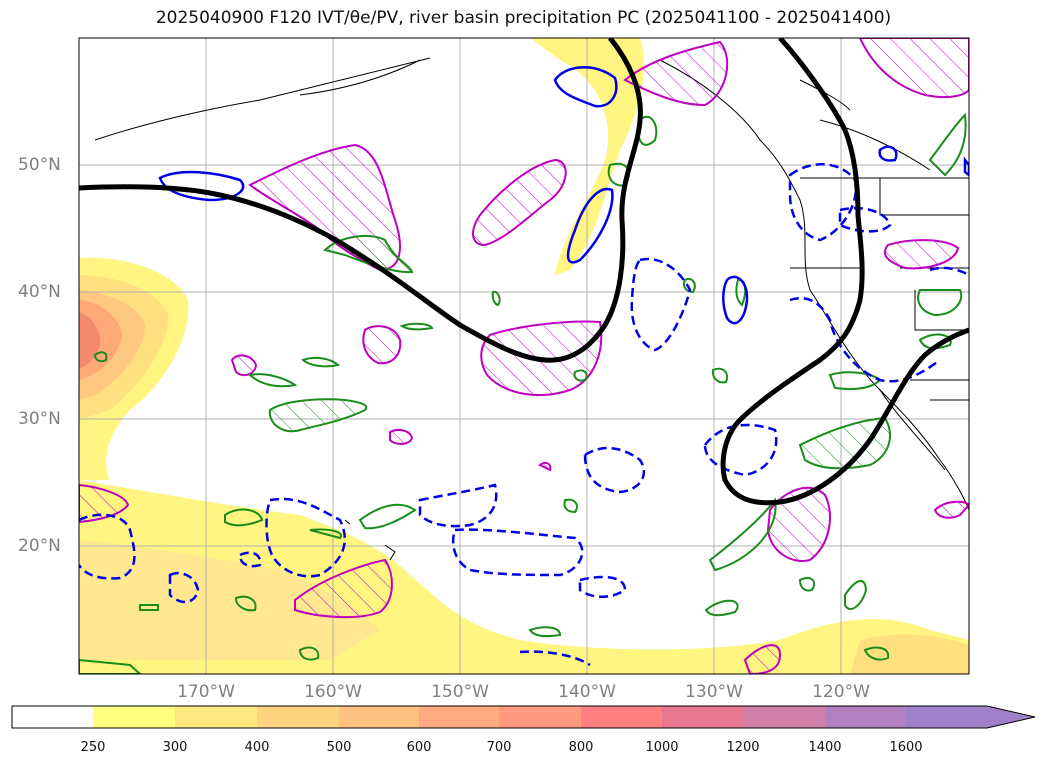 This screenshot has height=767, width=1047. I want to click on lon-label-140w: 140°W, so click(587, 692).